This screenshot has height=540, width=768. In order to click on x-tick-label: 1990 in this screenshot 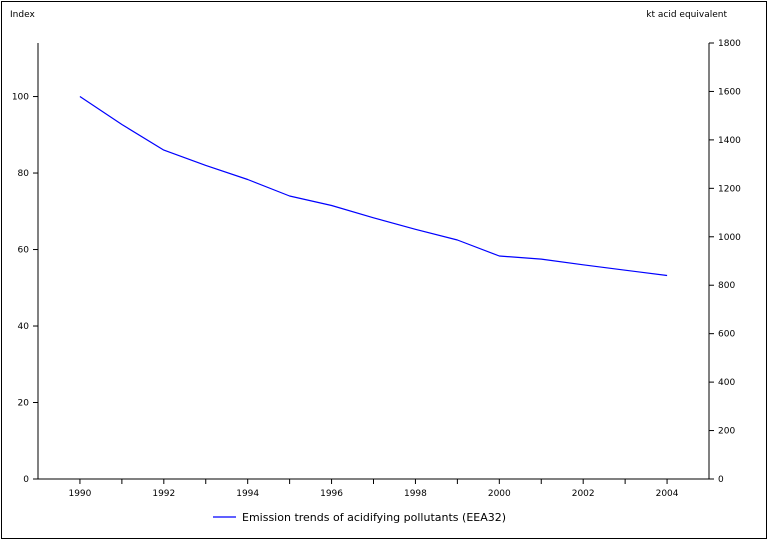, I will do `click(79, 494)`.